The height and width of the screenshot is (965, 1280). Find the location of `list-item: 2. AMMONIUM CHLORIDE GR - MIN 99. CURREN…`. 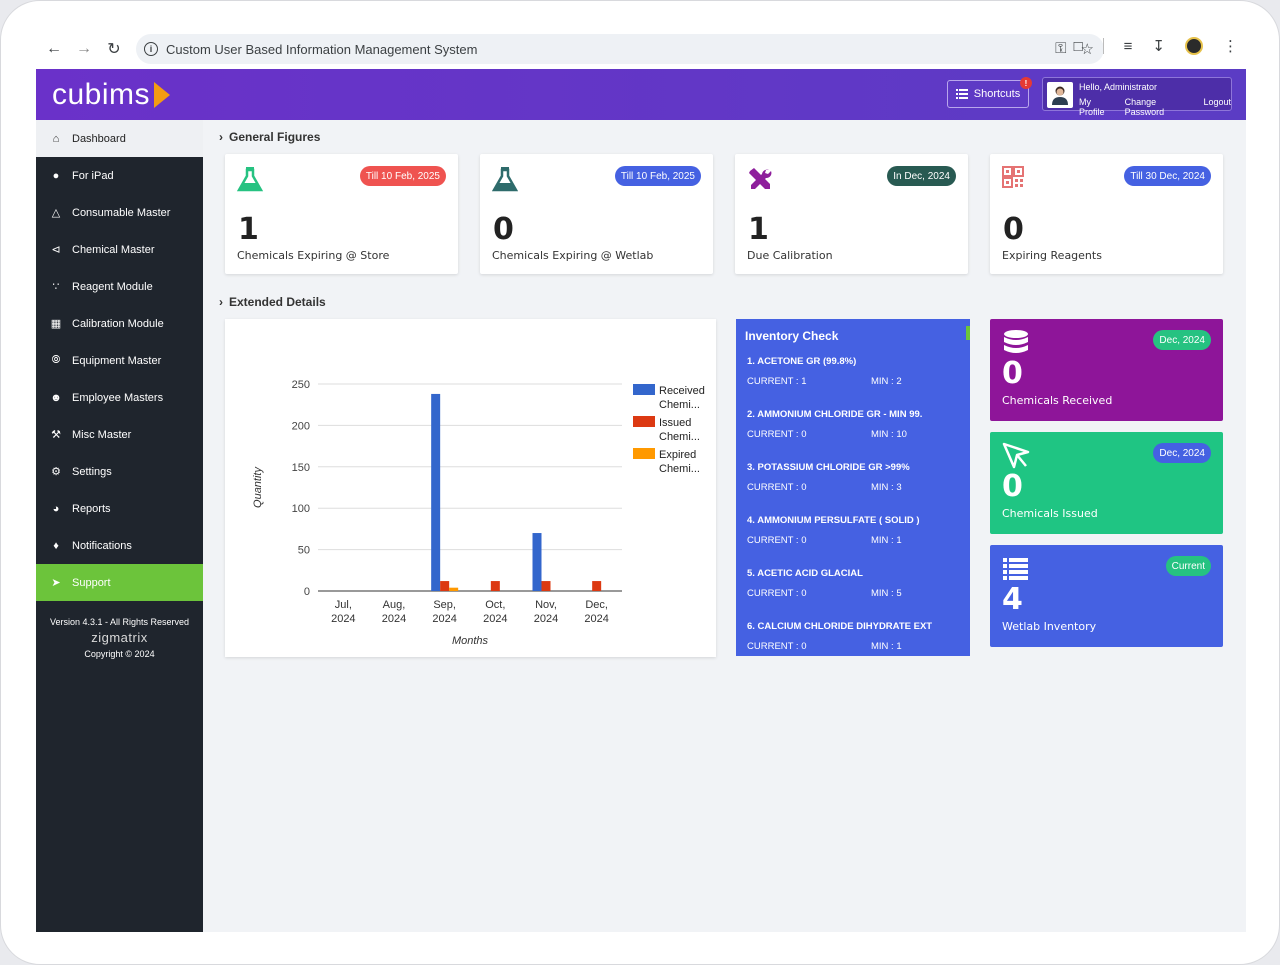

list-item: 2. AMMONIUM CHLORIDE GR - MIN 99. CURREN… is located at coordinates (854, 424).